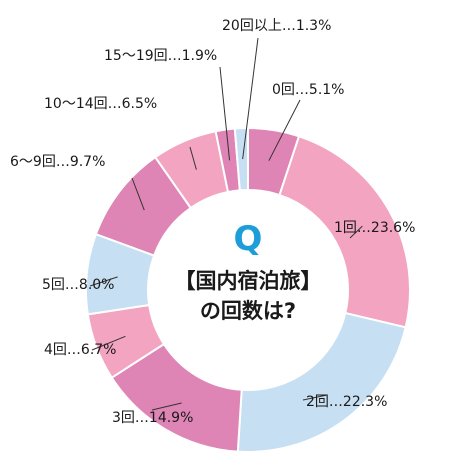 The height and width of the screenshot is (474, 450). Describe the element at coordinates (160, 56) in the screenshot. I see `slice-label-8: 15～19回…1.9%` at that location.